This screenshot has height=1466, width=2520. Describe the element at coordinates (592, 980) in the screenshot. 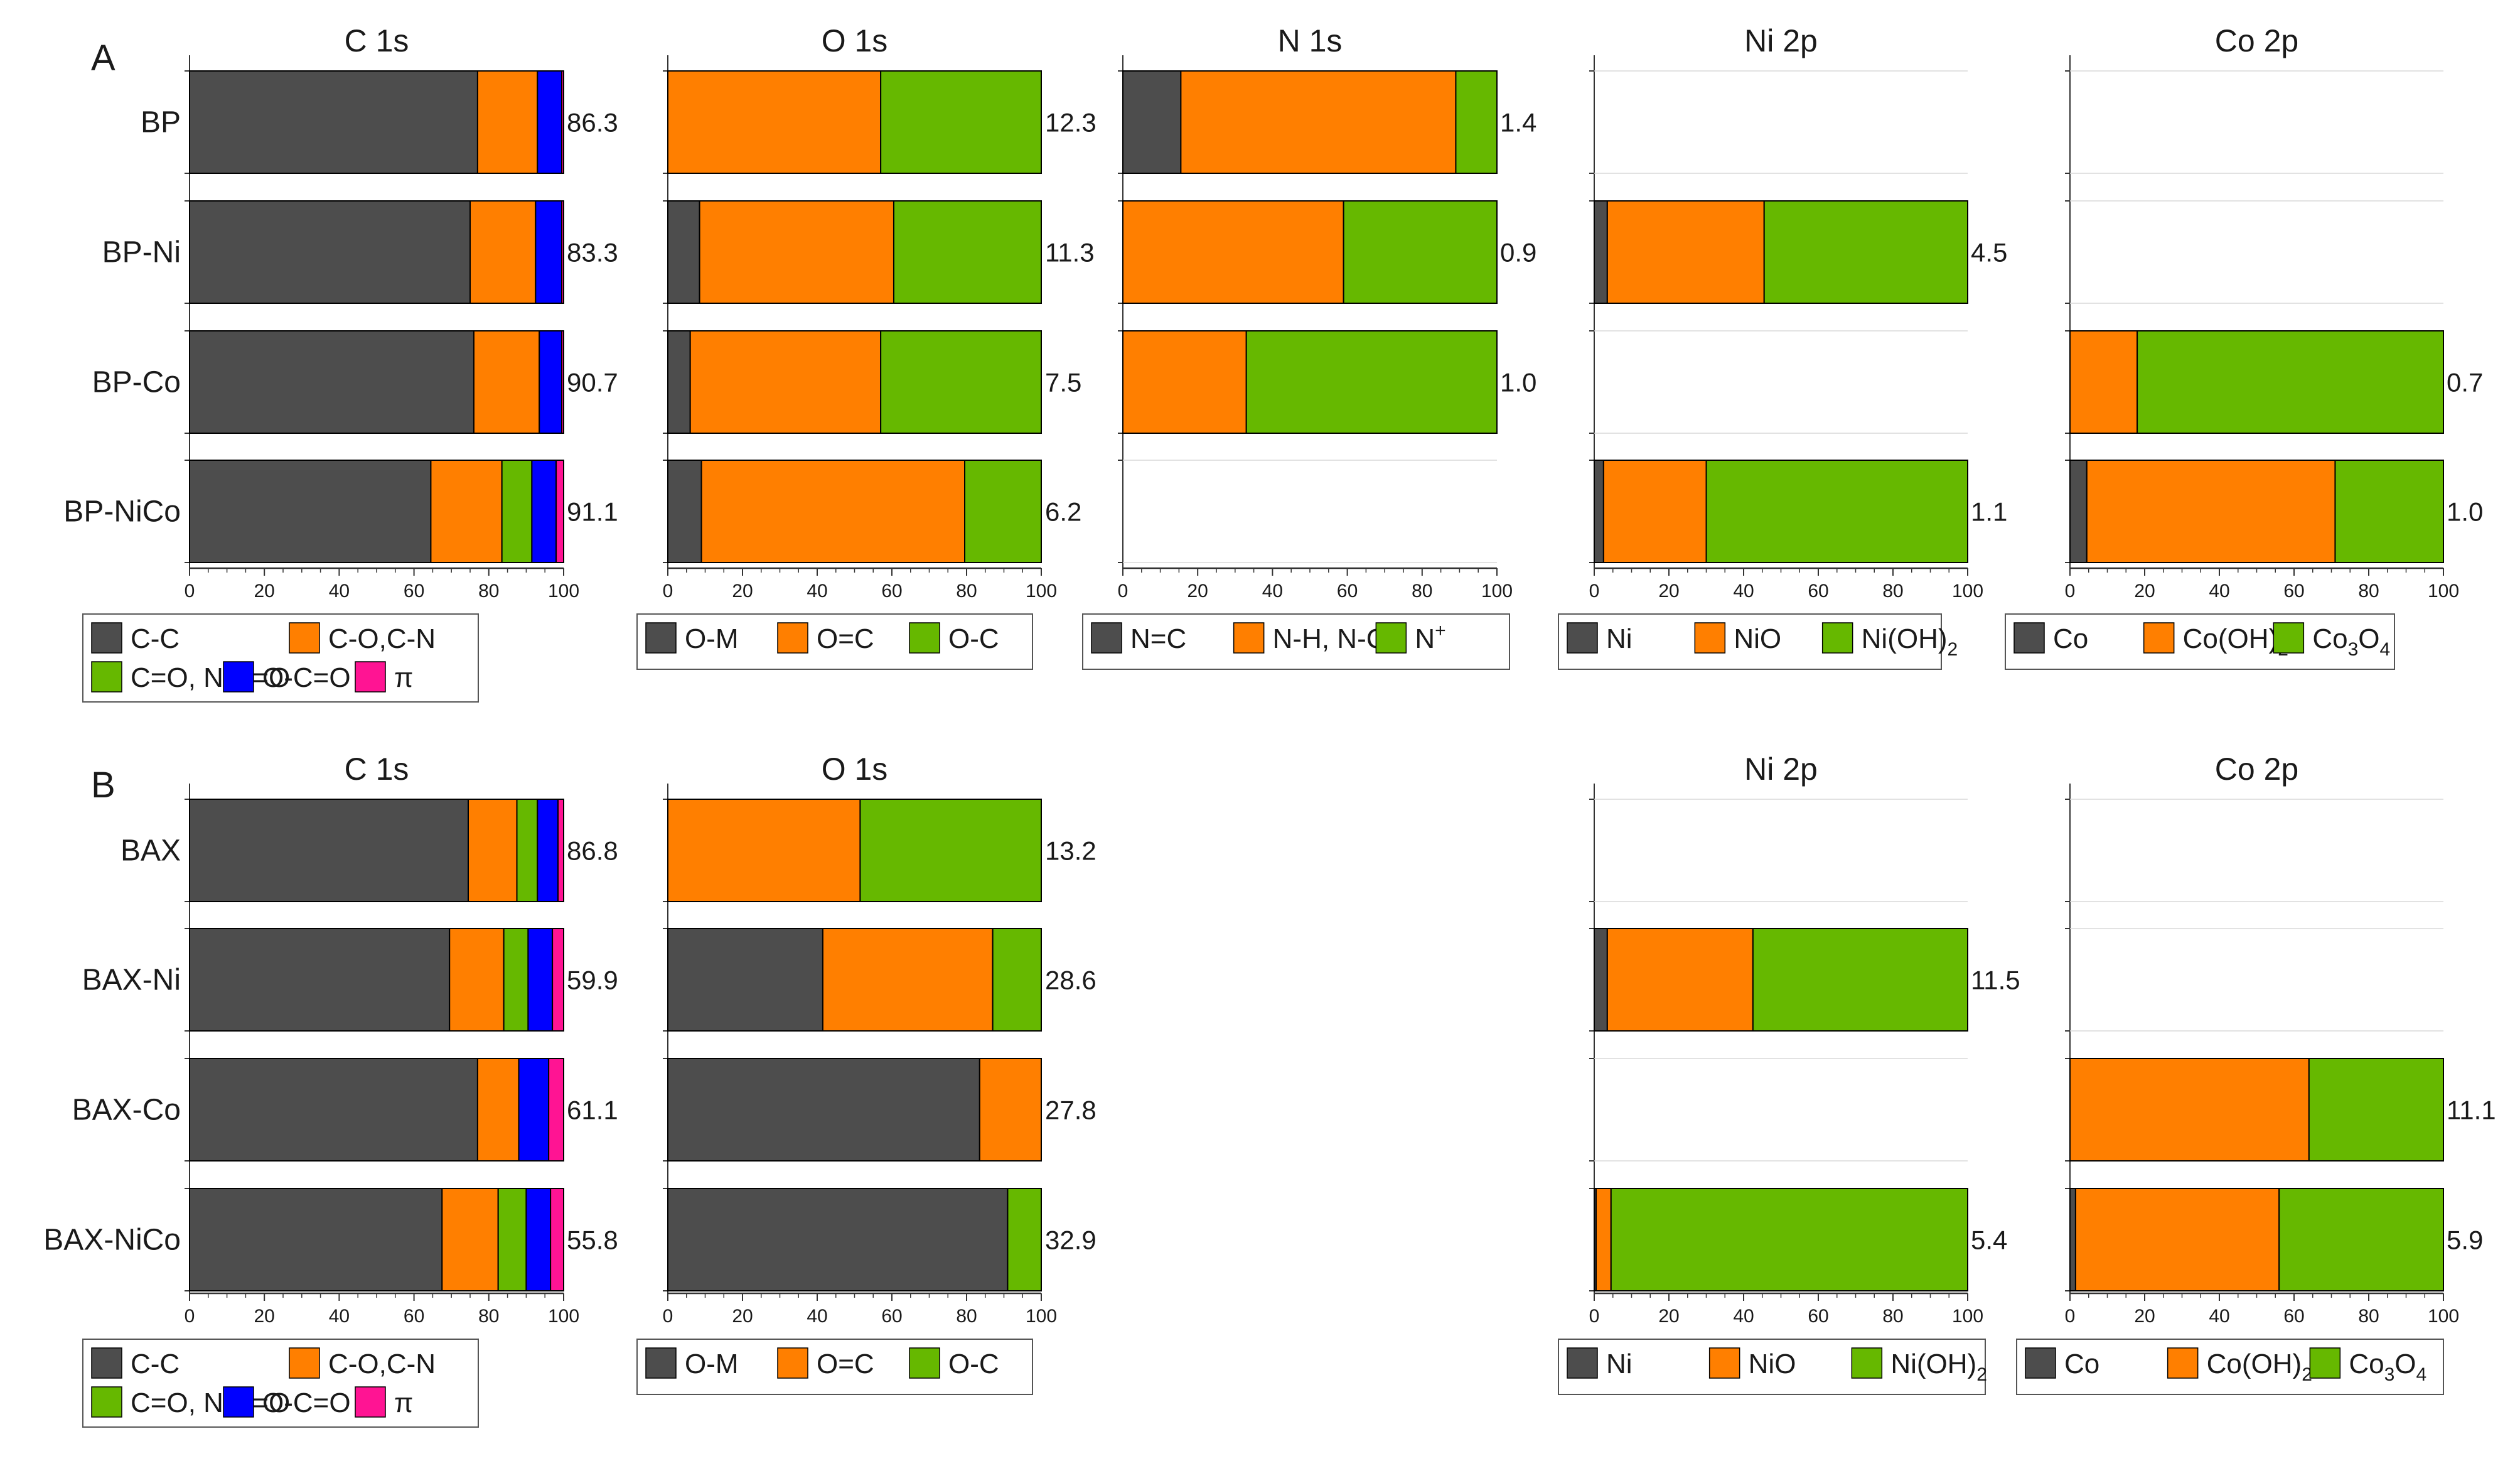

I see `total-value-label: 59.9` at that location.